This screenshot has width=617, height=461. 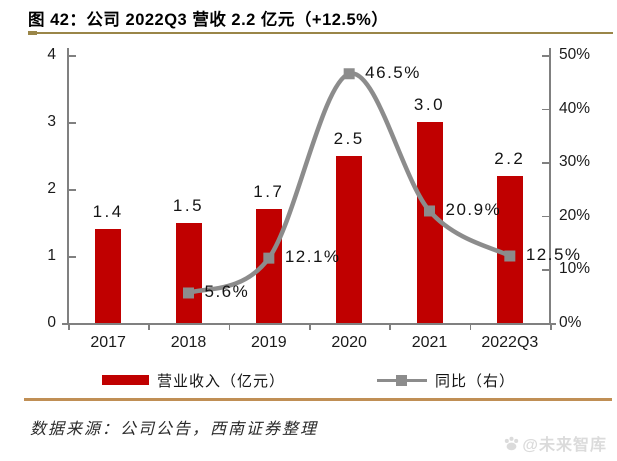 What do you see at coordinates (68, 186) in the screenshot?
I see `left-axis-line` at bounding box center [68, 186].